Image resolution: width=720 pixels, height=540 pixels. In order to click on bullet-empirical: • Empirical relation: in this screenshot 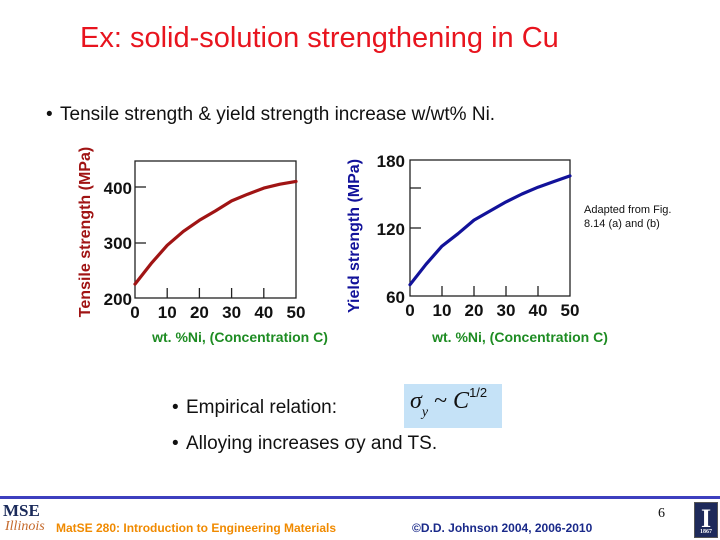, I will do `click(254, 408)`.